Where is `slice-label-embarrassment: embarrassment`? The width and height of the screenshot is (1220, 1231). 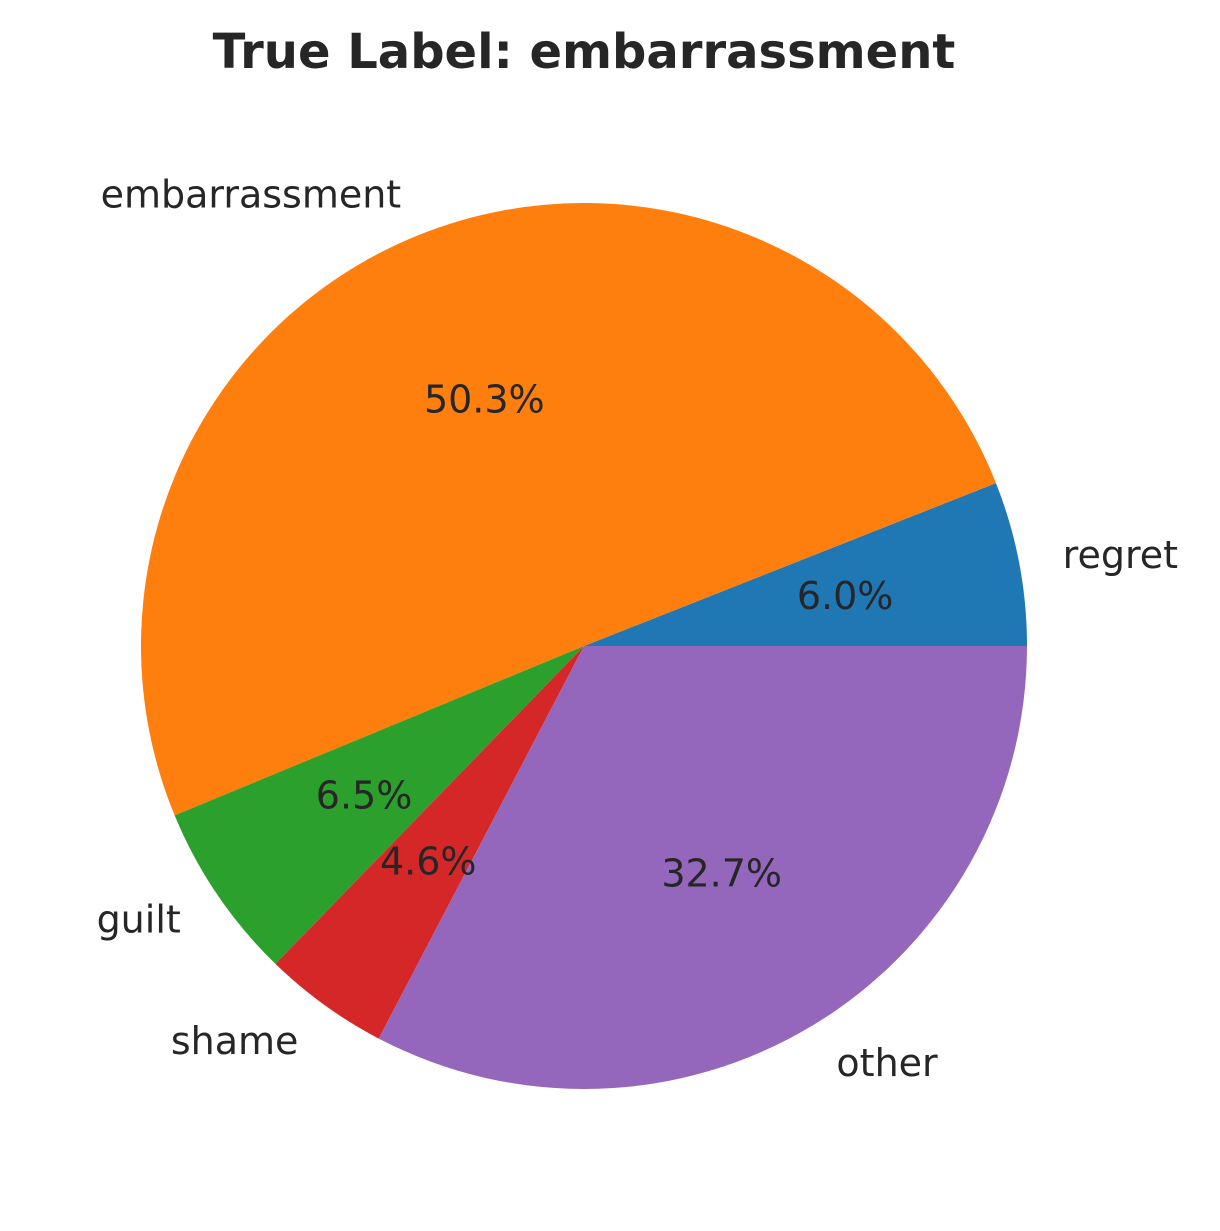 slice-label-embarrassment: embarrassment is located at coordinates (251, 194).